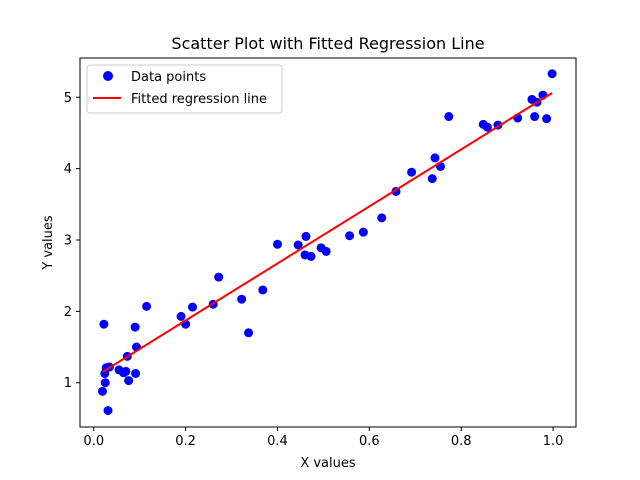  Describe the element at coordinates (68, 383) in the screenshot. I see `y-tick-label: 1` at that location.